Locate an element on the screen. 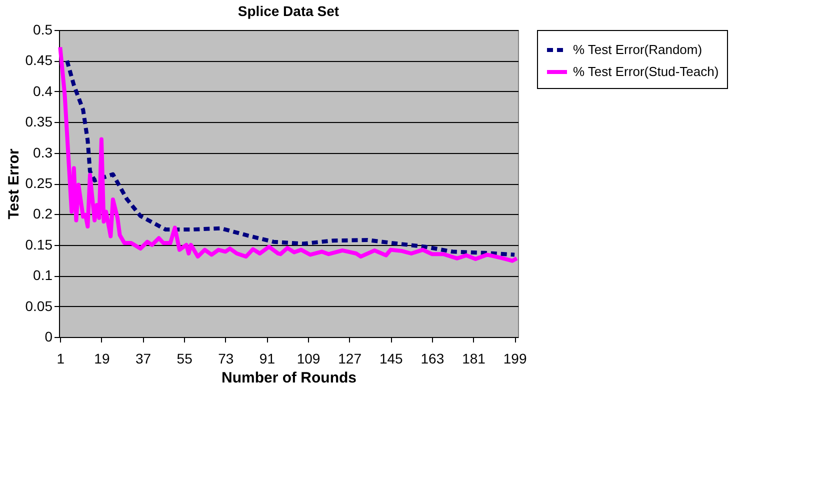 The height and width of the screenshot is (501, 821). x-tick-label: 37 is located at coordinates (143, 358).